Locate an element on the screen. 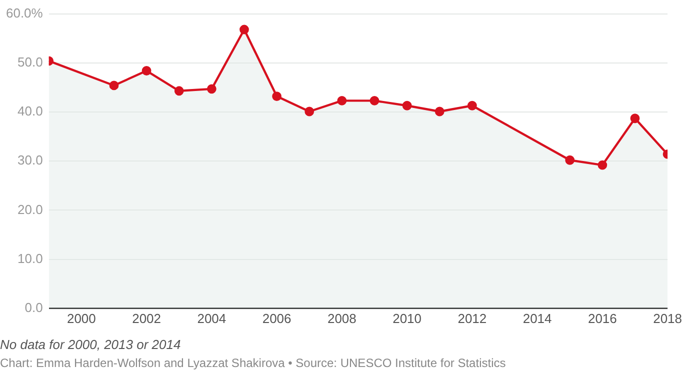  x-tick-label: 2018 is located at coordinates (667, 318).